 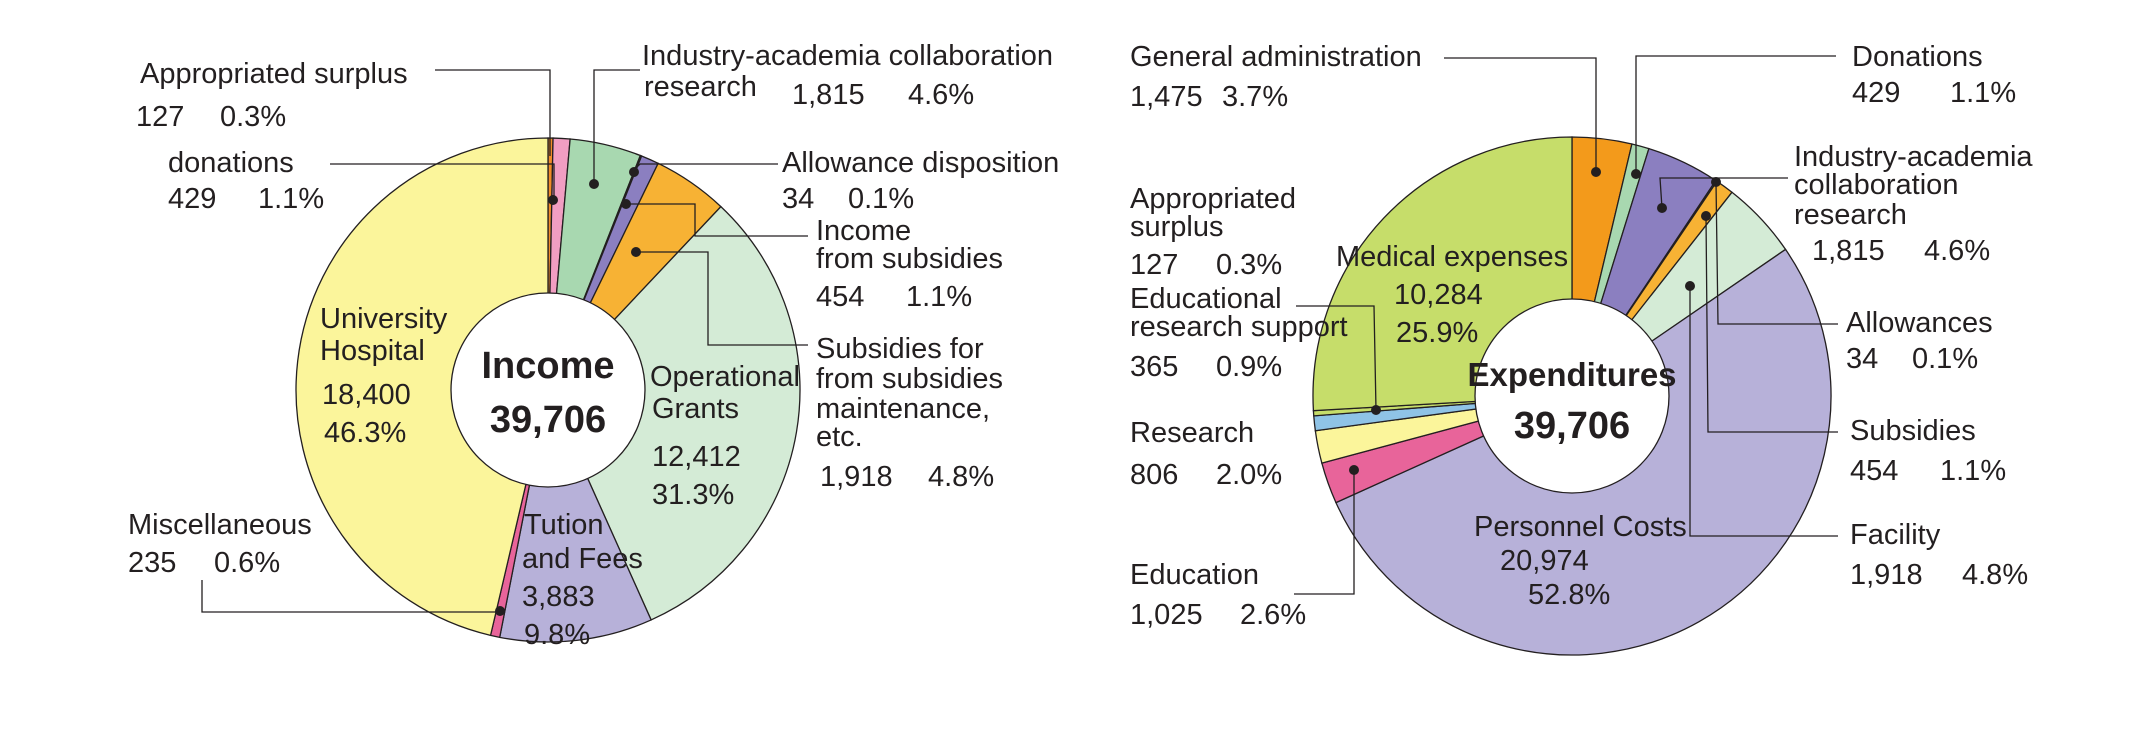 What do you see at coordinates (1913, 431) in the screenshot?
I see `exp-label-subsidies-name: Subsidies` at bounding box center [1913, 431].